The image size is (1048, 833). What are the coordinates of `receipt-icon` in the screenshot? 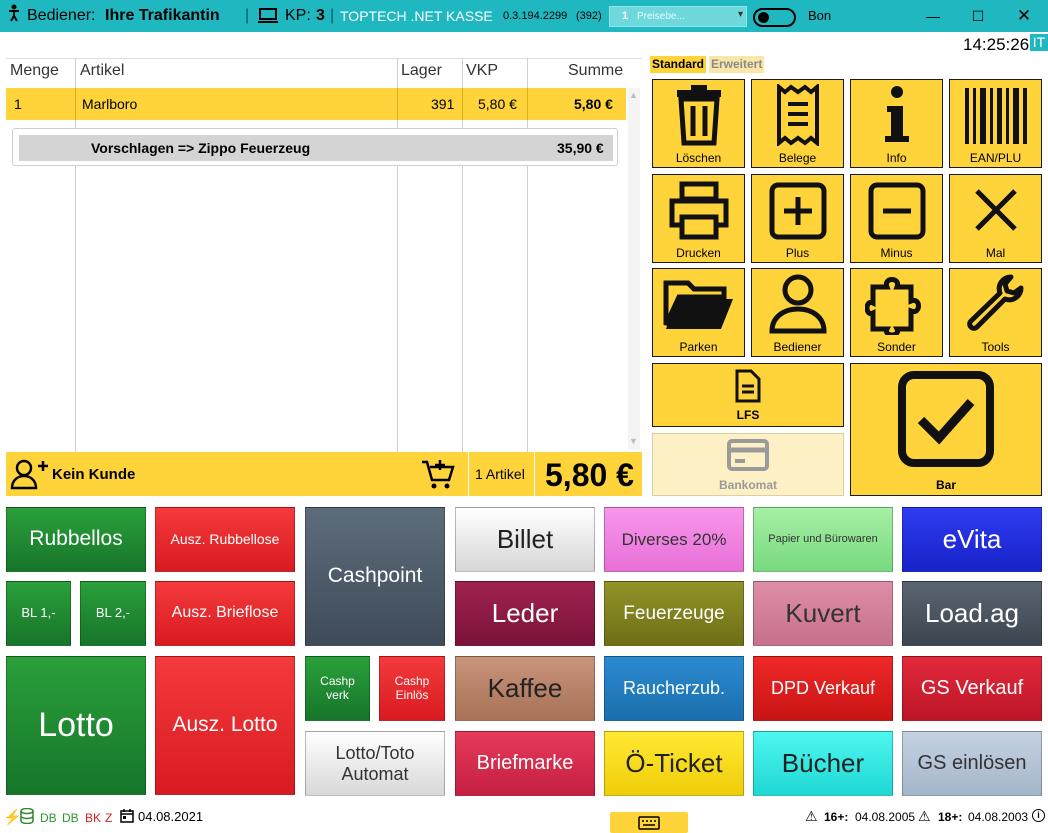 It's located at (797, 115).